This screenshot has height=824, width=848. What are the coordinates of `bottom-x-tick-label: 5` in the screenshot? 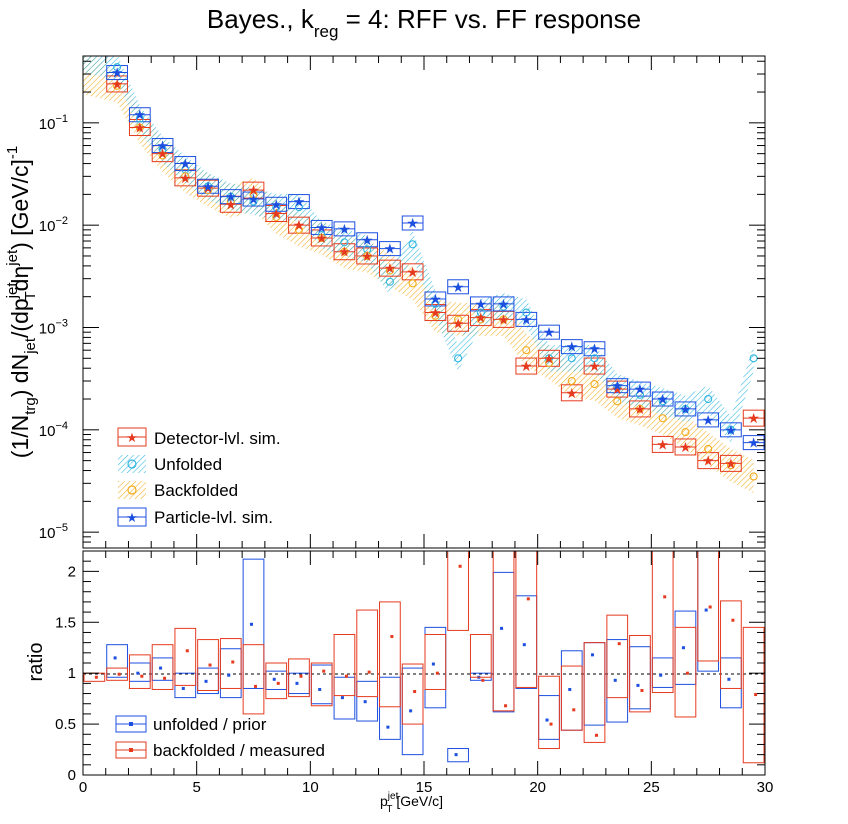 It's located at (196, 787).